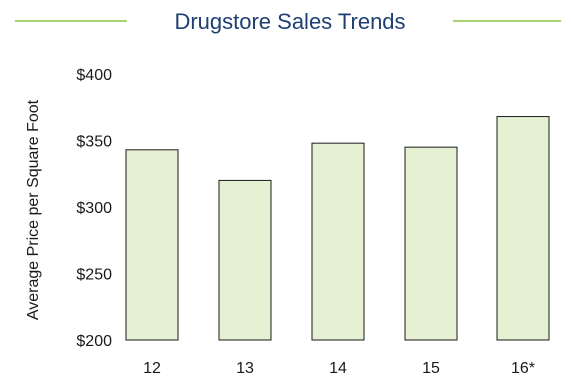 The image size is (571, 381). I want to click on y-tick-label: $200, so click(94, 341).